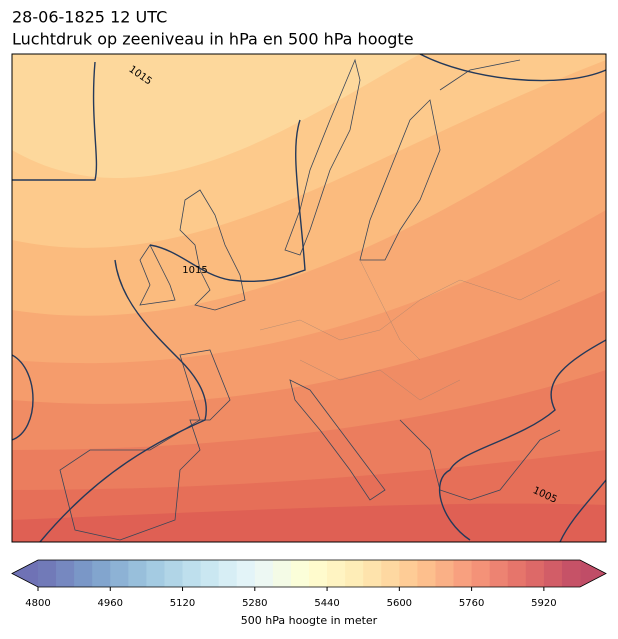 This screenshot has width=618, height=639. I want to click on colorbar-label: 500 hPa hoogte in meter, so click(309, 620).